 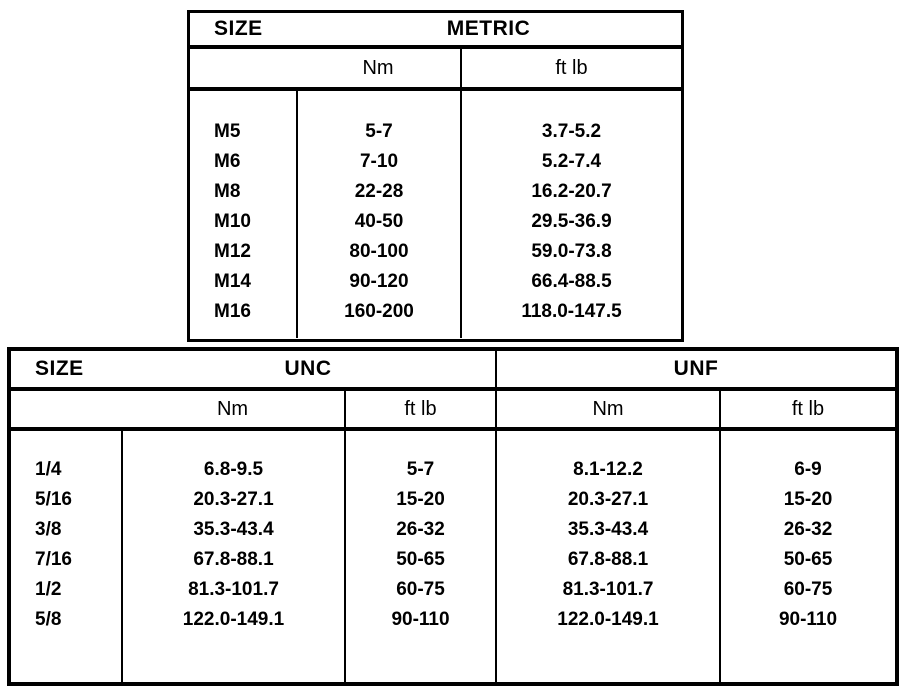 What do you see at coordinates (571, 131) in the screenshot?
I see `metric-ftlb-cell: 3.7-5.2` at bounding box center [571, 131].